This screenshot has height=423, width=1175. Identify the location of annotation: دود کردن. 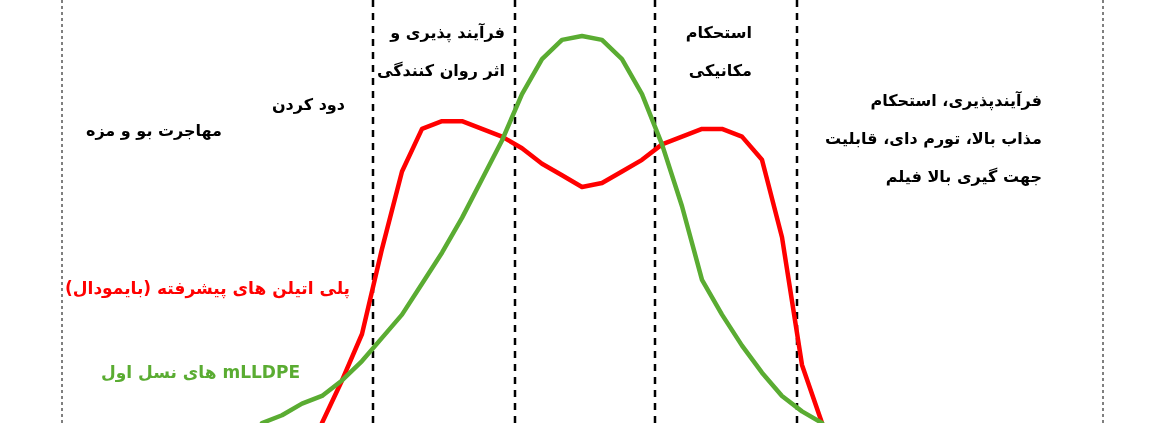
(308, 105).